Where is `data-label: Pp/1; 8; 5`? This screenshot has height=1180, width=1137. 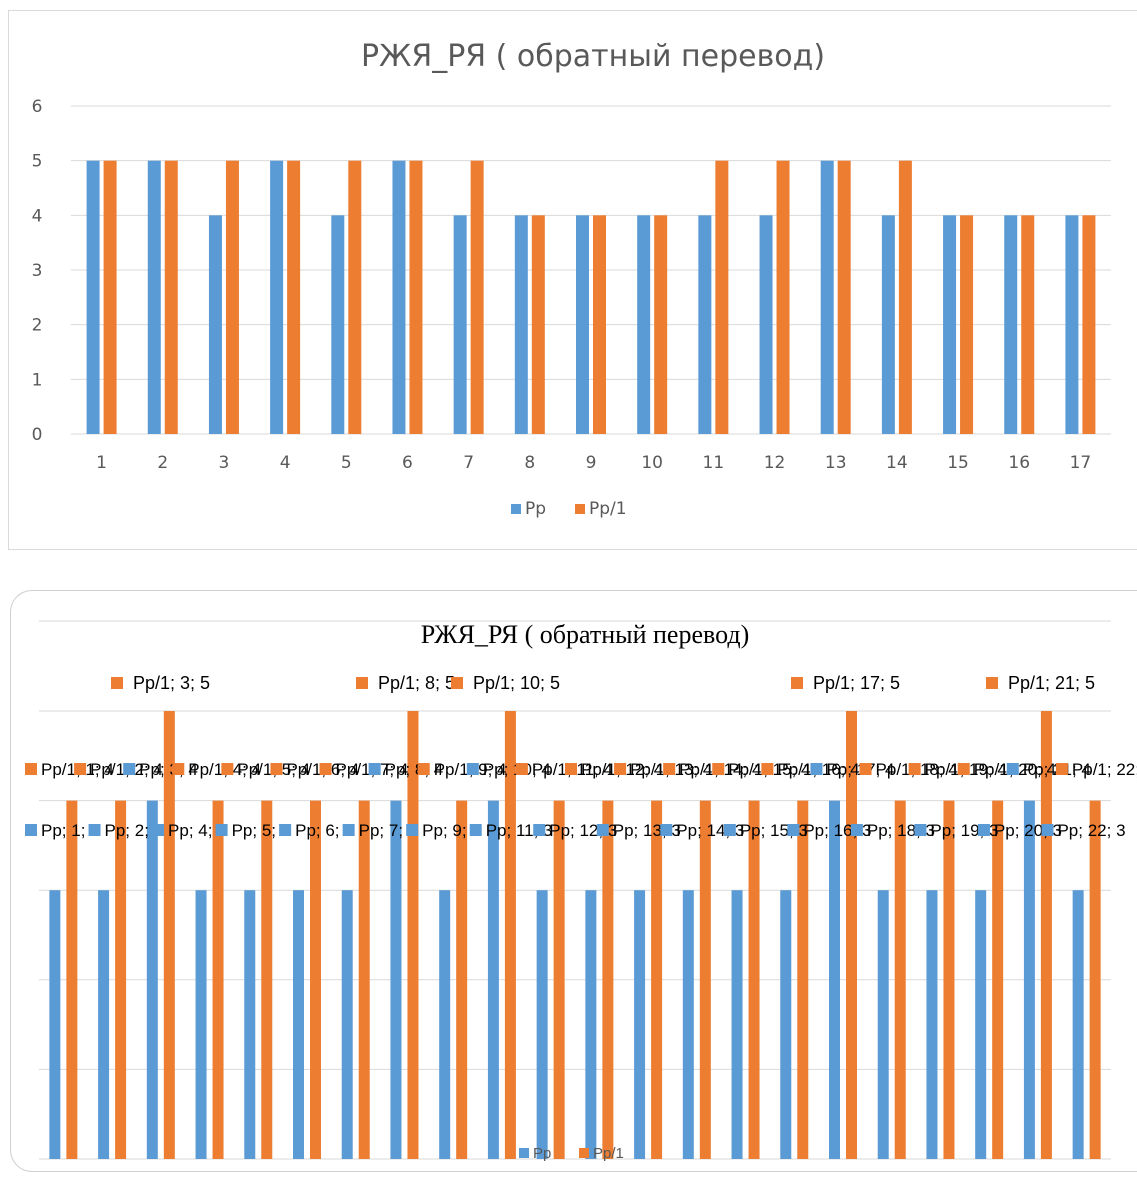 data-label: Pp/1; 8; 5 is located at coordinates (416, 683).